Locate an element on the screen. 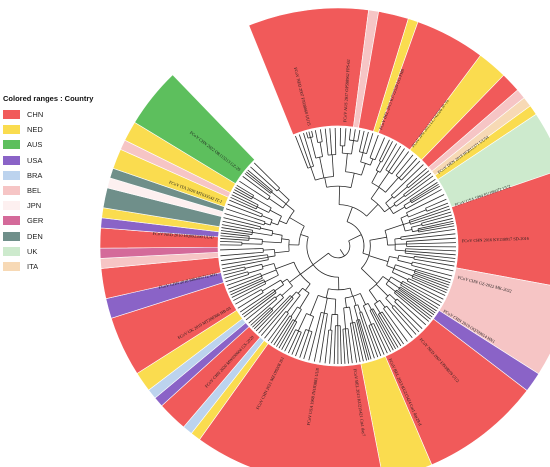 Image resolution: width=550 pixels, height=467 pixels. legend-label: AUS is located at coordinates (35, 145).